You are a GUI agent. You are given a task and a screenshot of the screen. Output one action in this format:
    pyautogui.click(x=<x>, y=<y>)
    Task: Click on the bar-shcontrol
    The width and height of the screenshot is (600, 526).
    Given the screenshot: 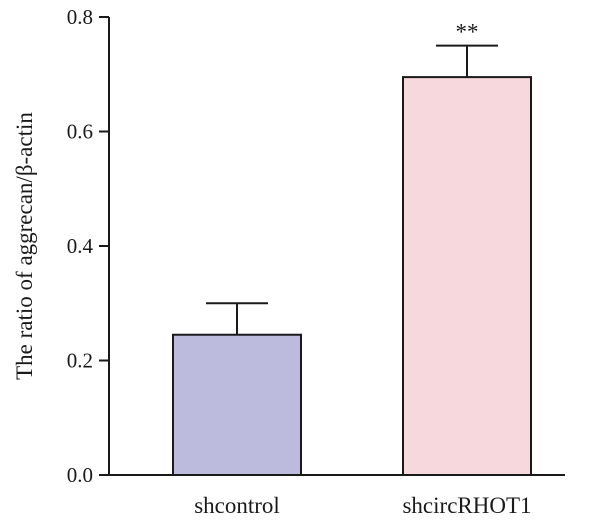 What is the action you would take?
    pyautogui.click(x=237, y=404)
    